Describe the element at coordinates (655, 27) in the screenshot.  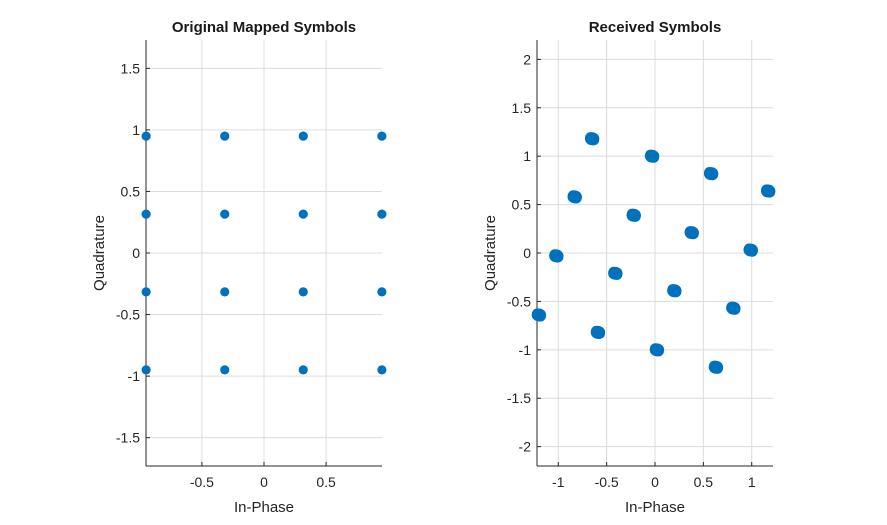
I see `chart-title: Received Symbols` at that location.